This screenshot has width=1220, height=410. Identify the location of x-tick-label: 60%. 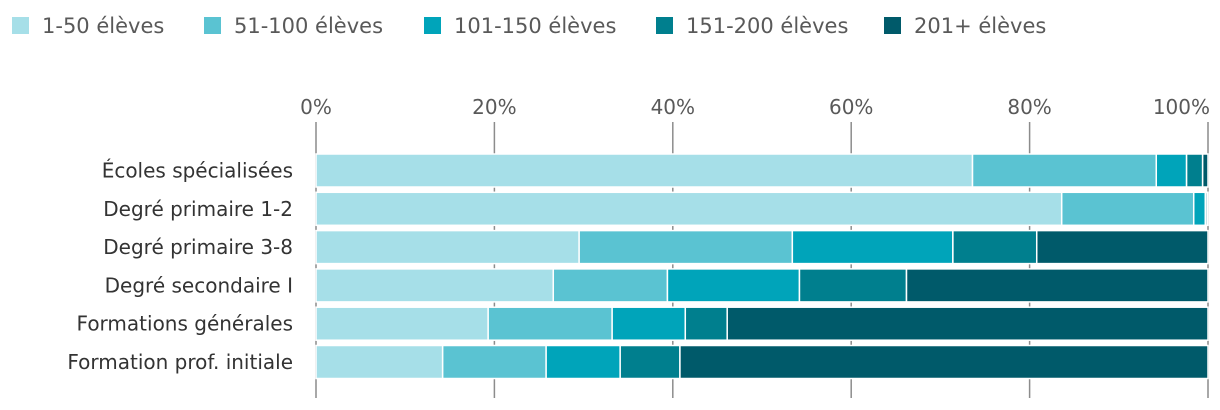
(851, 107).